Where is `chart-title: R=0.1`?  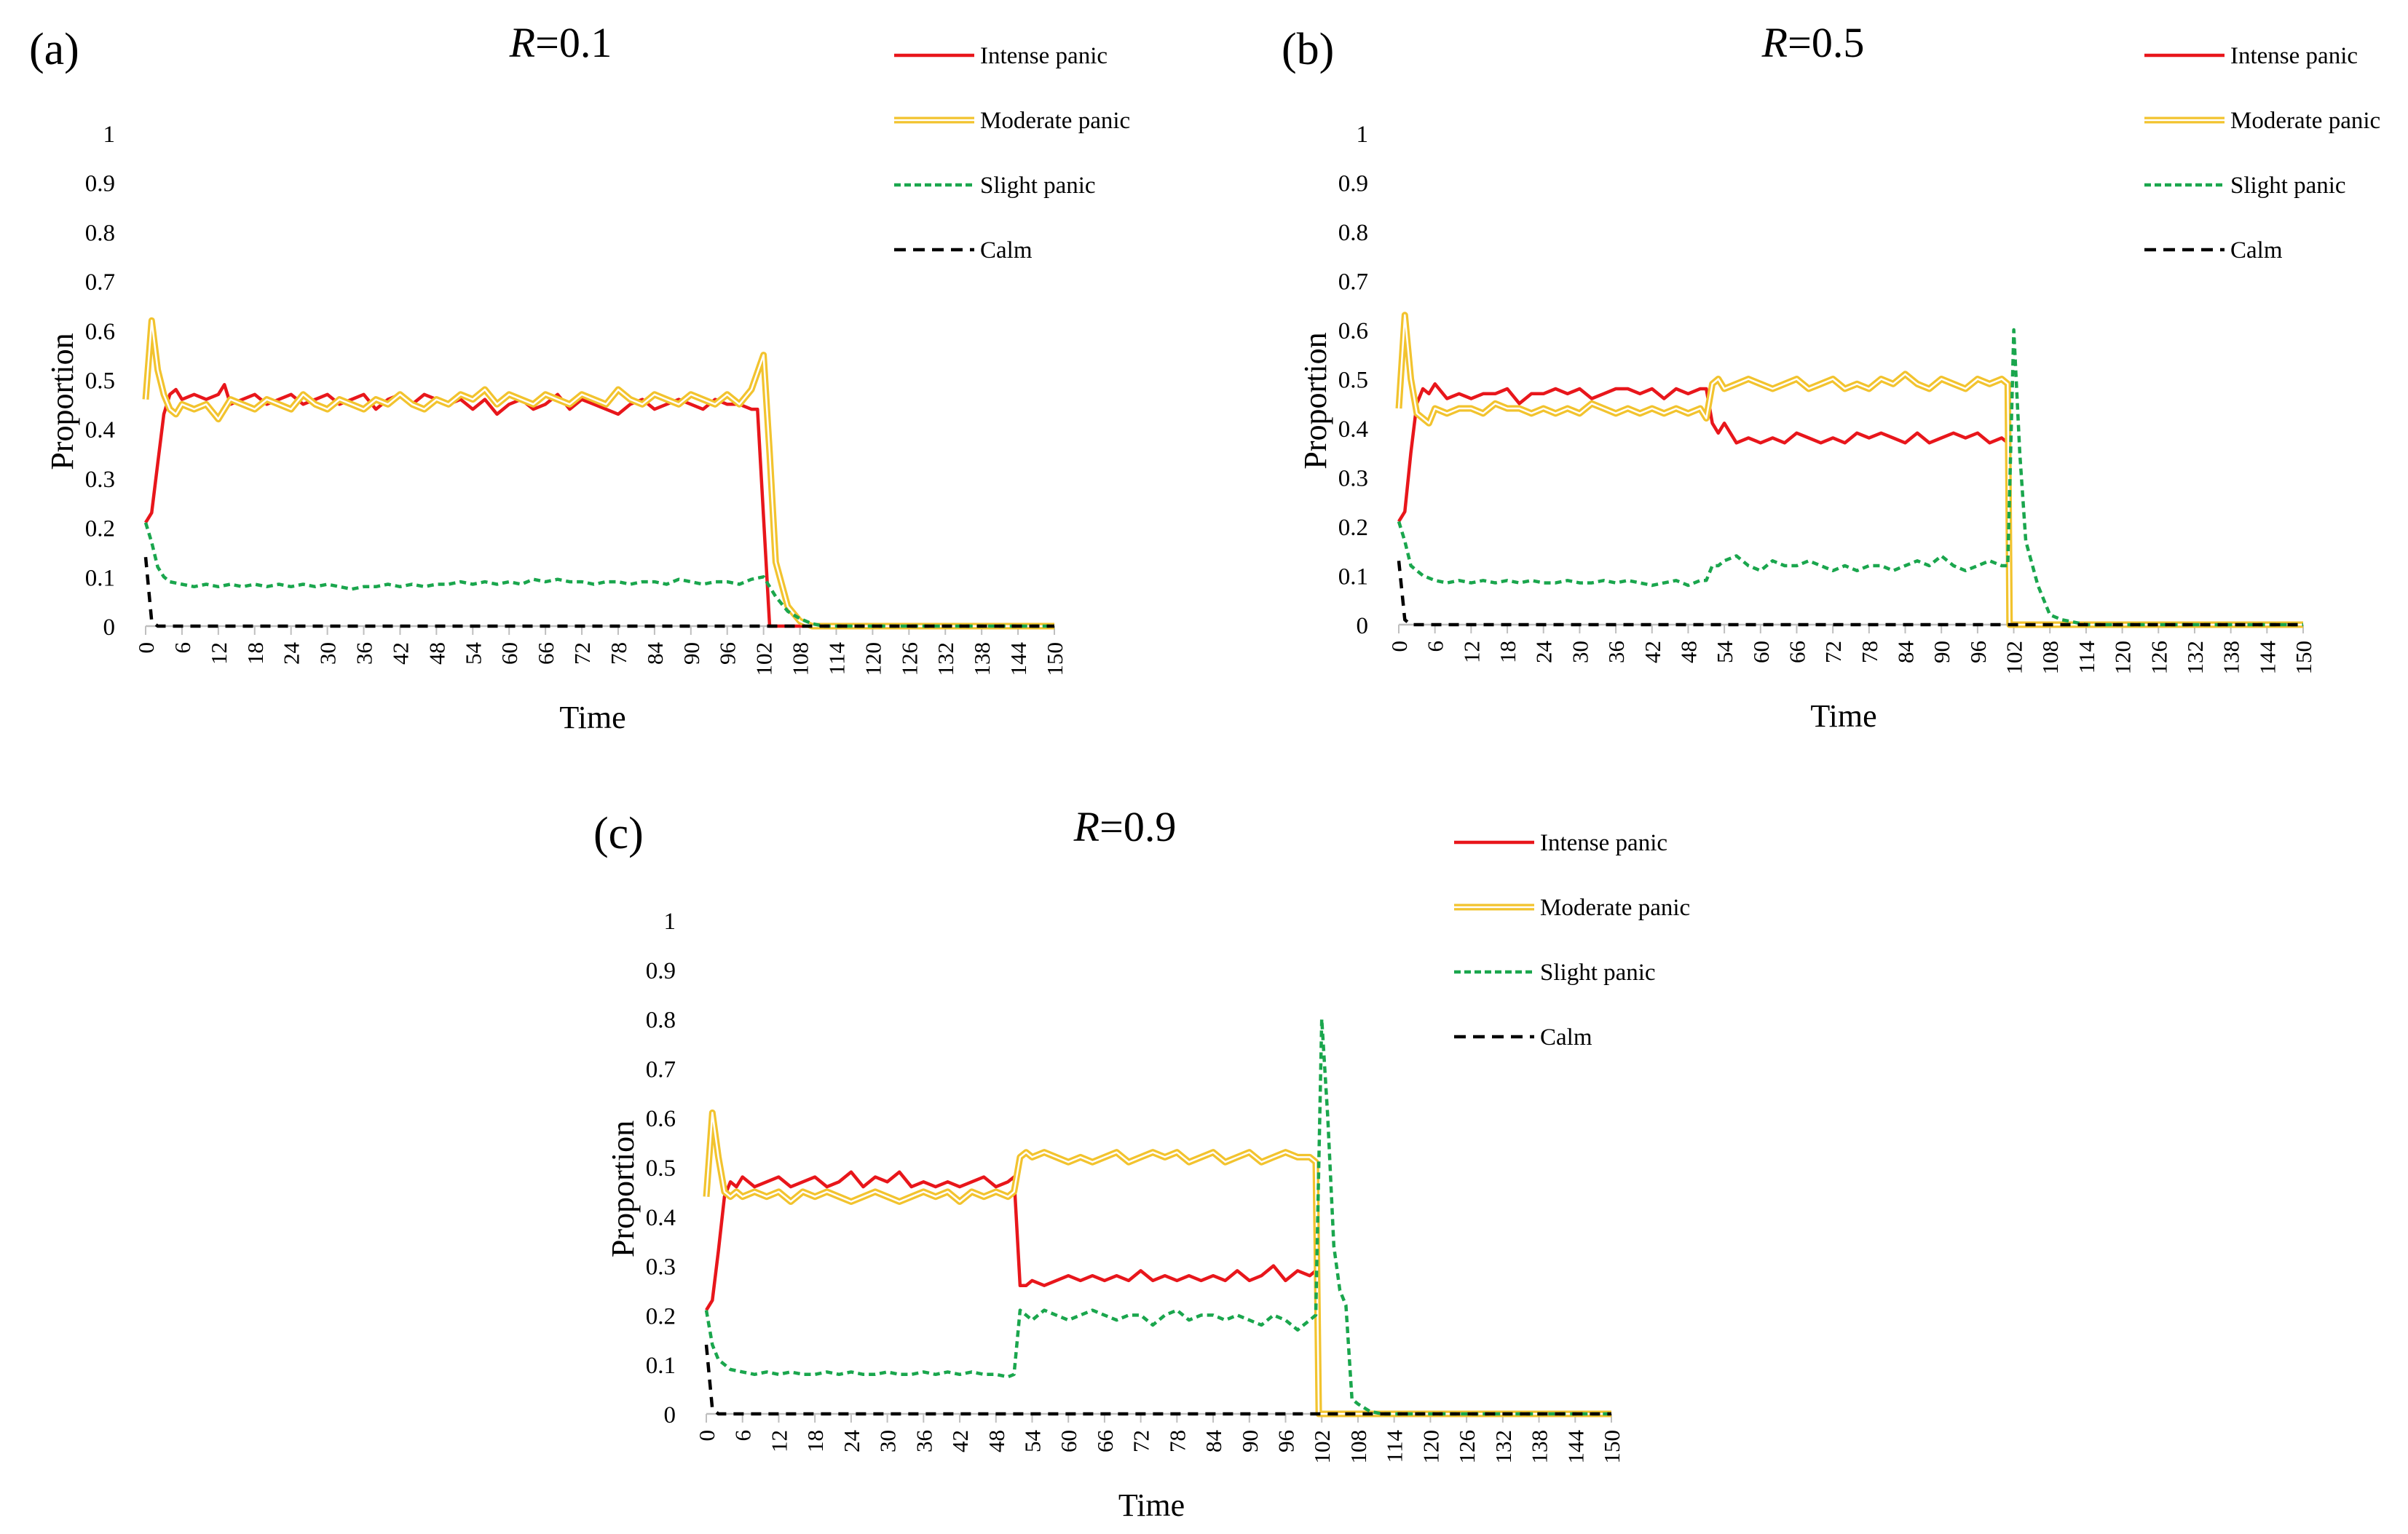
chart-title: R=0.1 is located at coordinates (560, 42).